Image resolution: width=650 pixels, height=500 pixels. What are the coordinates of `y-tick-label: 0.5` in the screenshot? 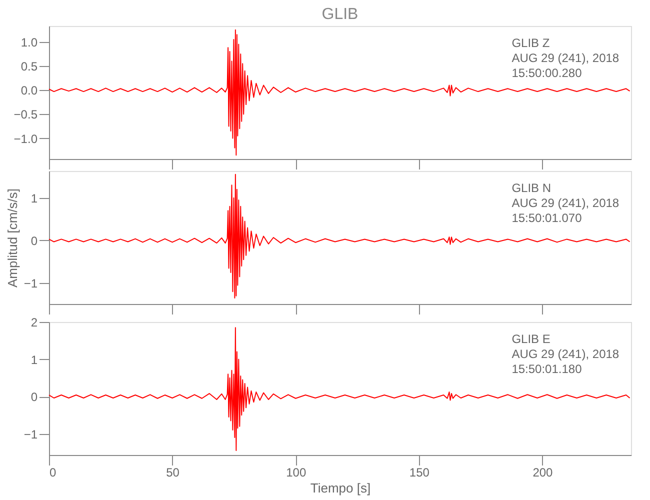 It's located at (29, 66).